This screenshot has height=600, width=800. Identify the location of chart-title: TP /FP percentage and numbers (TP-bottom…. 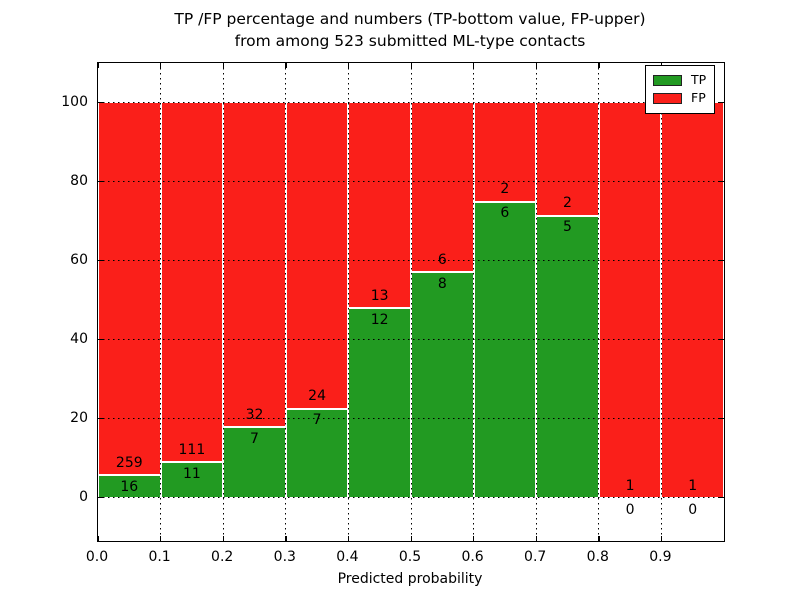
(410, 30).